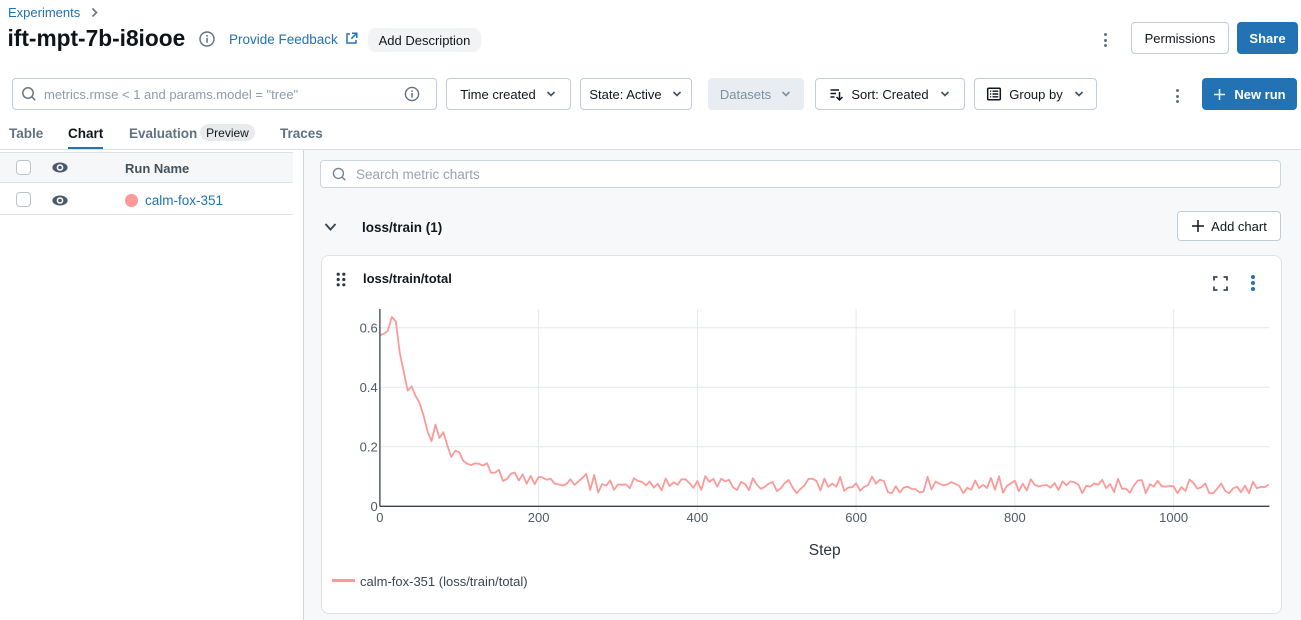 The image size is (1301, 620). I want to click on svg-text: Step, so click(824, 550).